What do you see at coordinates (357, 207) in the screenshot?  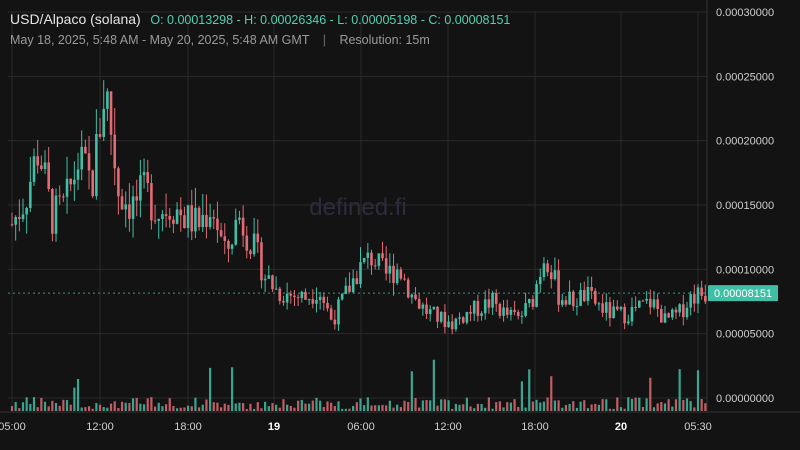 I see `watermark: defined.fi` at bounding box center [357, 207].